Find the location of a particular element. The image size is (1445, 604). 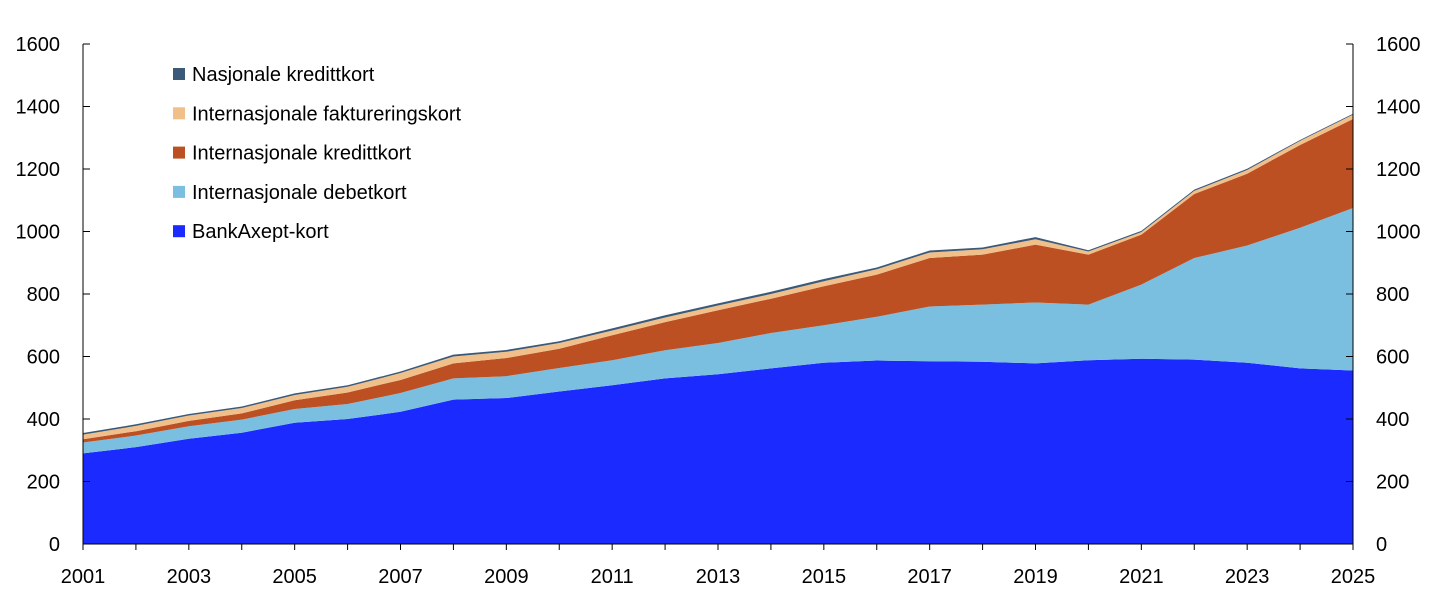

y-tick-label-right: 400 is located at coordinates (1392, 420).